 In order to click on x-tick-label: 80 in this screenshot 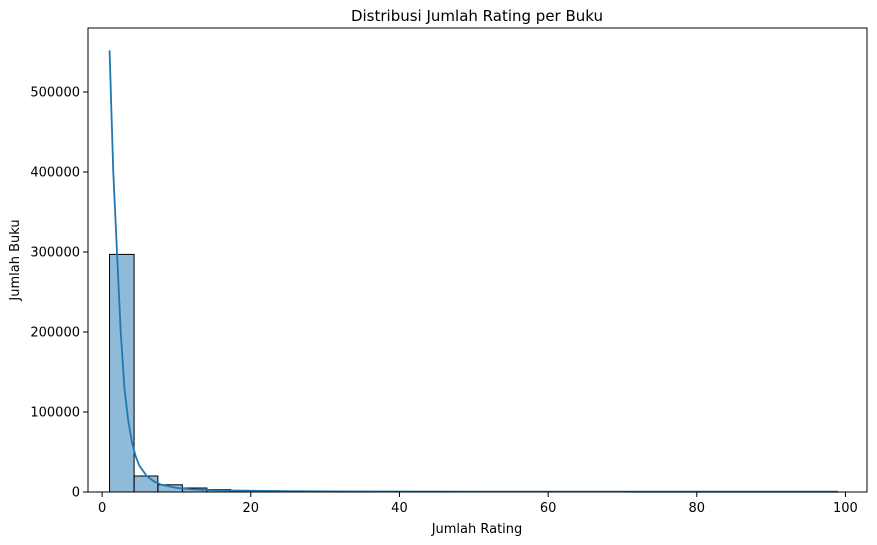, I will do `click(697, 508)`.